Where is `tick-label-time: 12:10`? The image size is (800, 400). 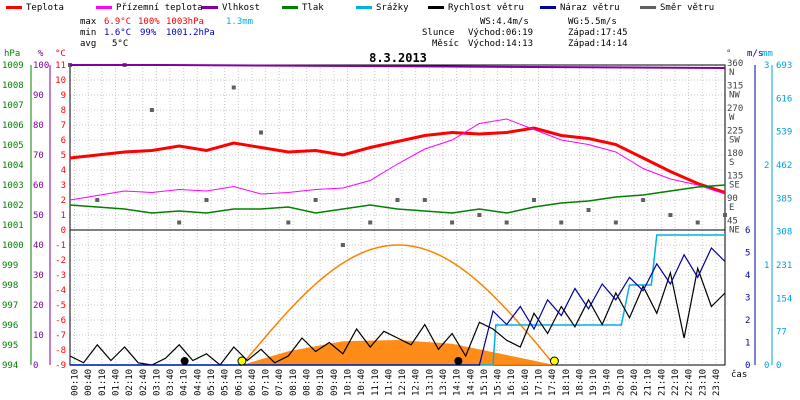
tick-label-time: 12:10 is located at coordinates (403, 382).